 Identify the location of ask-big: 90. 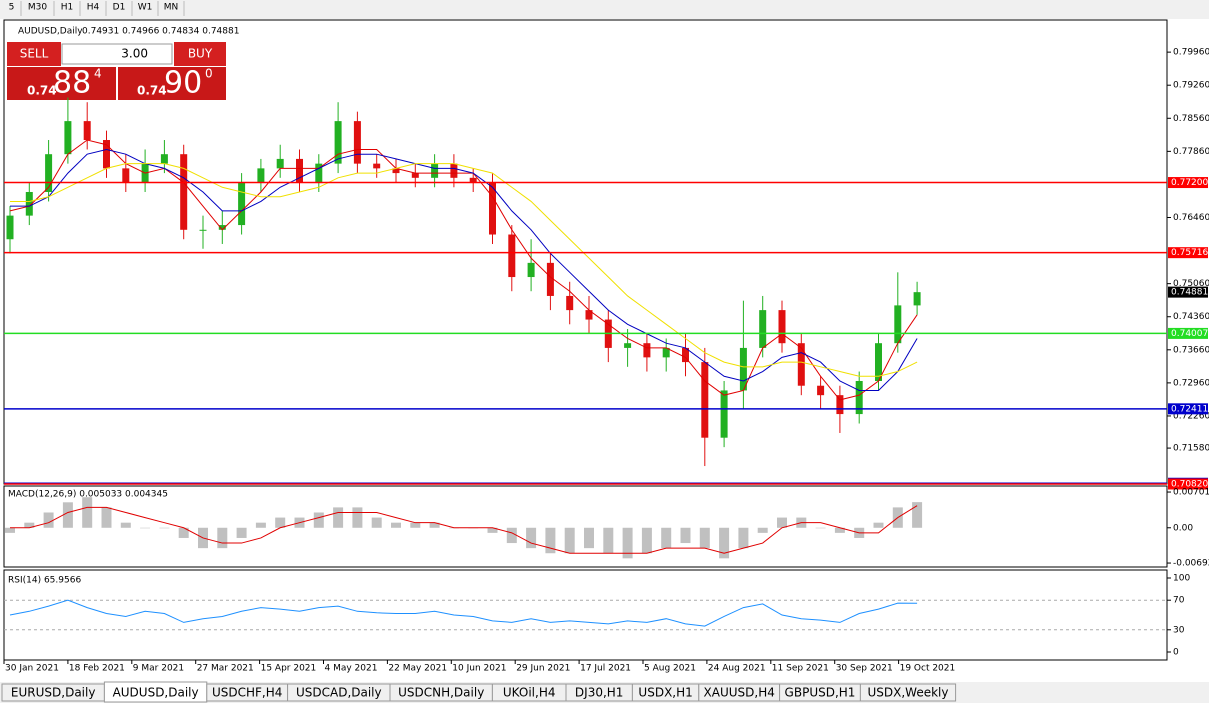
(183, 83).